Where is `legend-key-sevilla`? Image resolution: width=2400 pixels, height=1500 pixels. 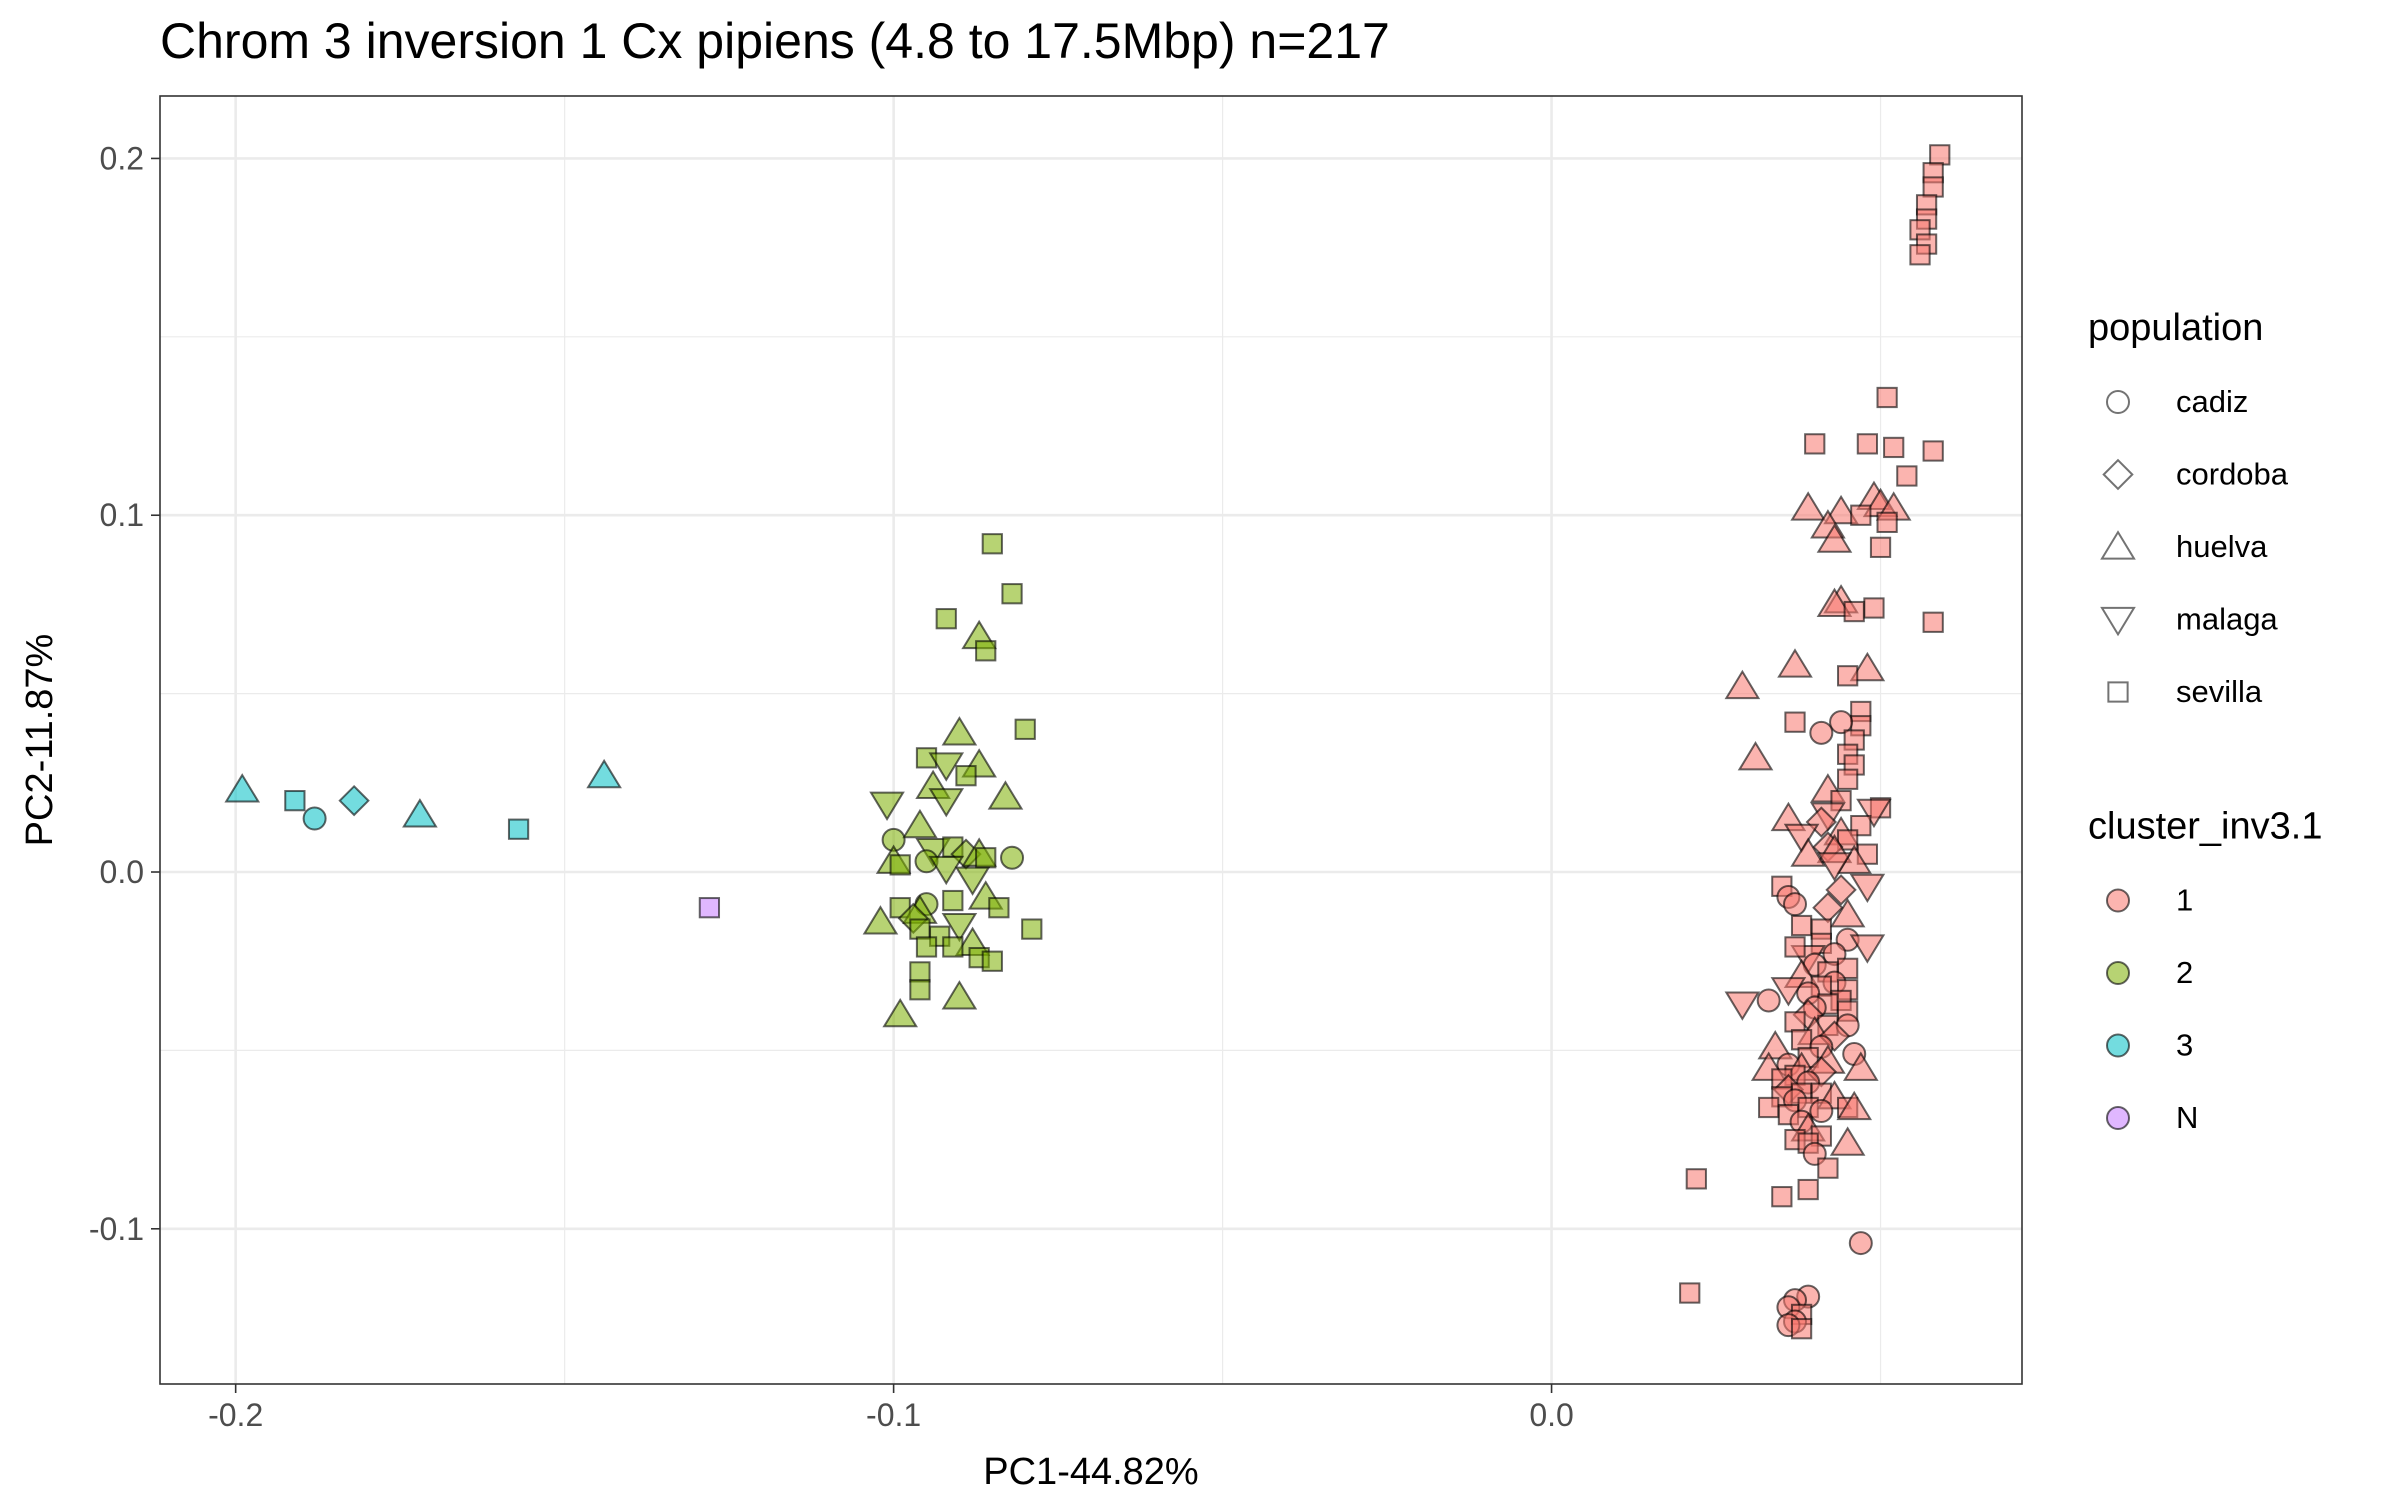 legend-key-sevilla is located at coordinates (2118, 692).